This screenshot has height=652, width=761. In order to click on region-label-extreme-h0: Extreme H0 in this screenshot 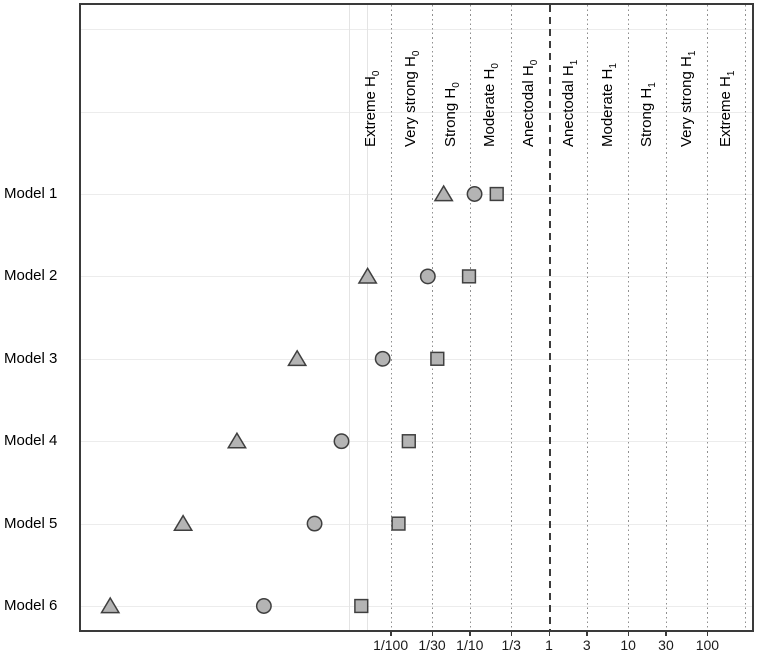, I will do `click(371, 108)`.